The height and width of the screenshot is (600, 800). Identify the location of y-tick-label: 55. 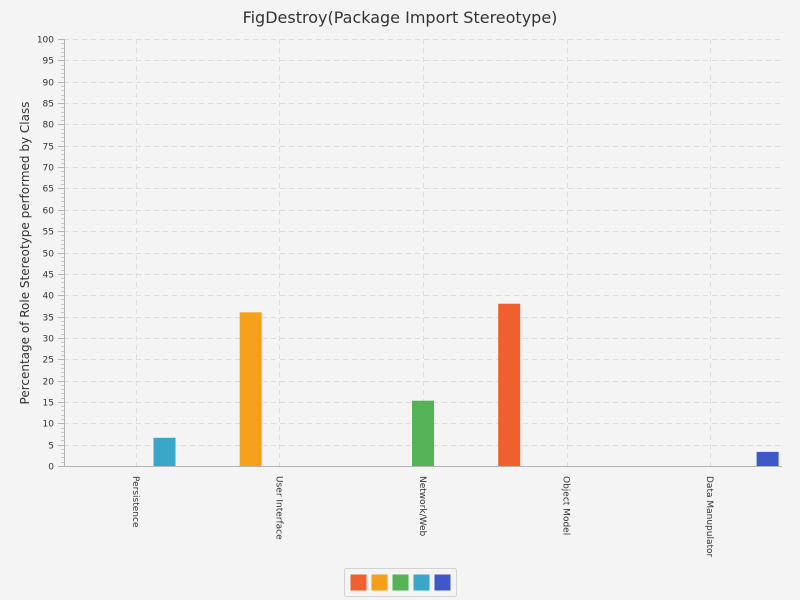
(48, 233).